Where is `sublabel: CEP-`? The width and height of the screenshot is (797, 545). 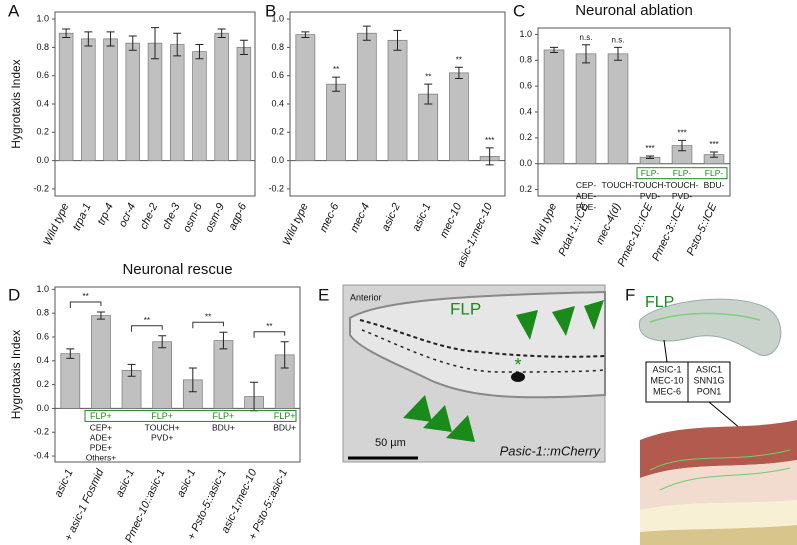 sublabel: CEP- is located at coordinates (586, 185).